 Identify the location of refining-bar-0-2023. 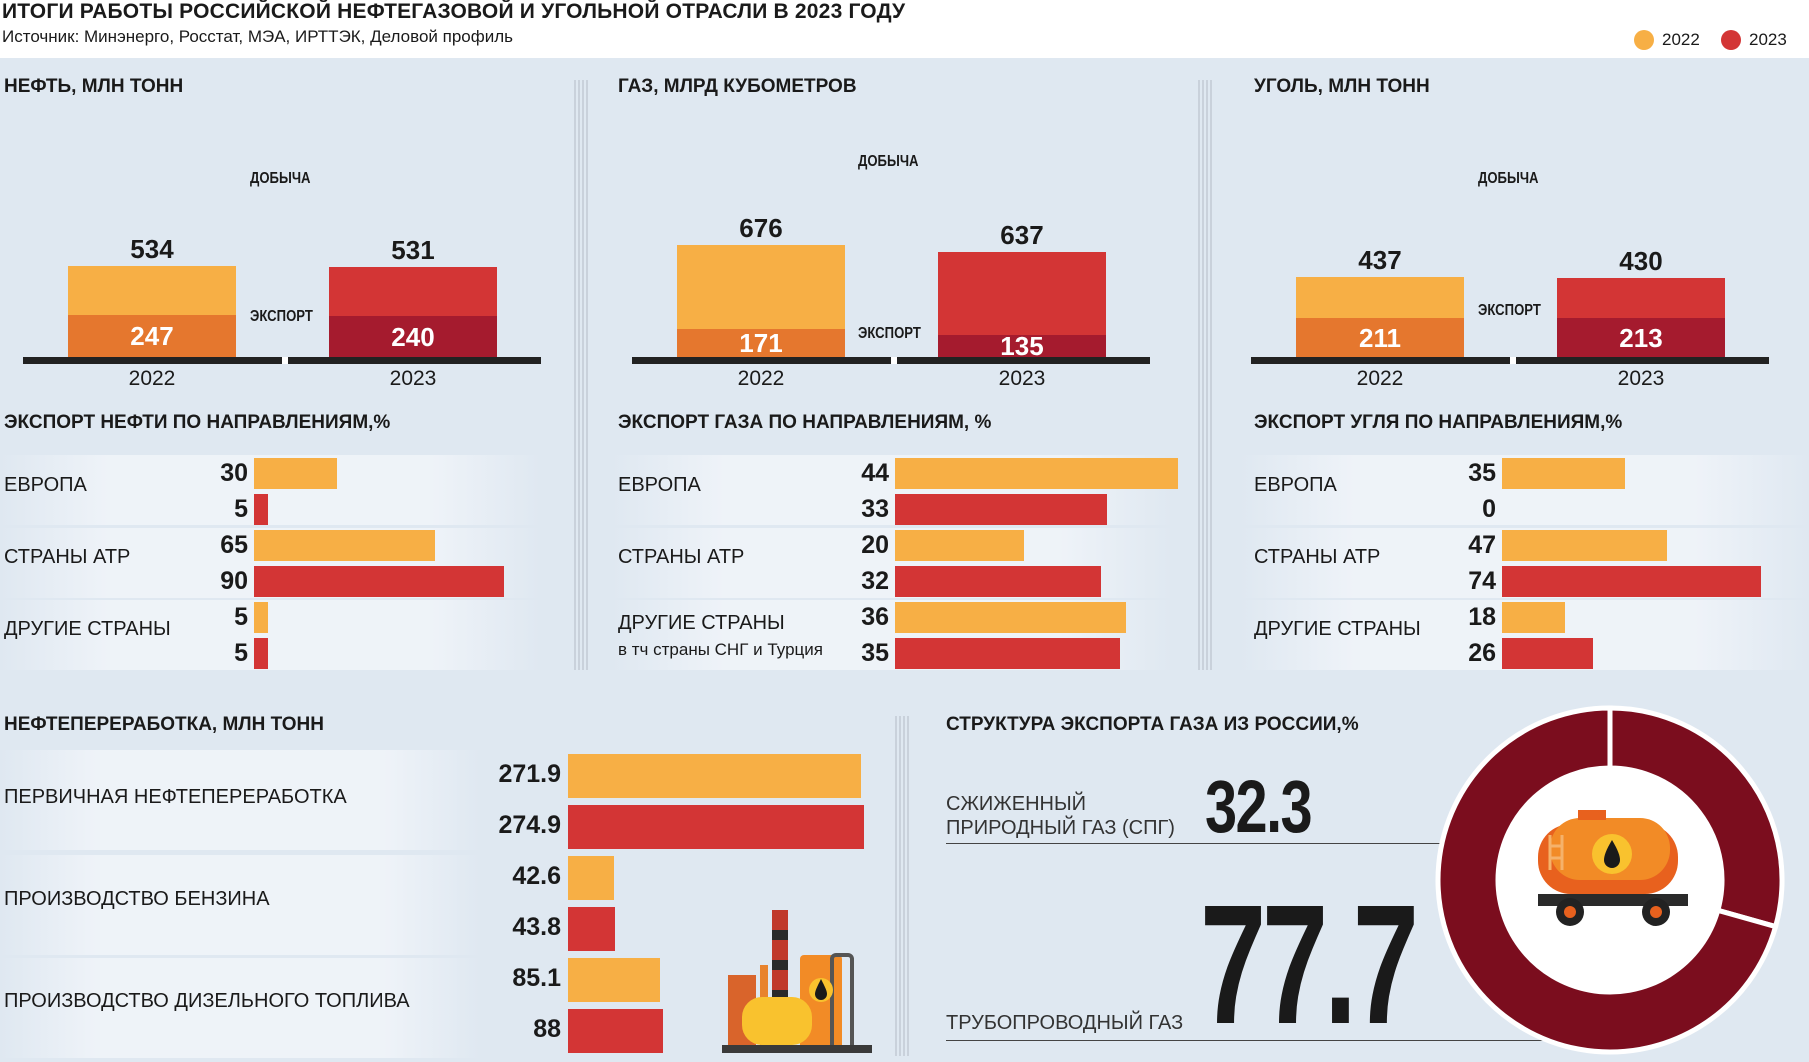
(716, 827).